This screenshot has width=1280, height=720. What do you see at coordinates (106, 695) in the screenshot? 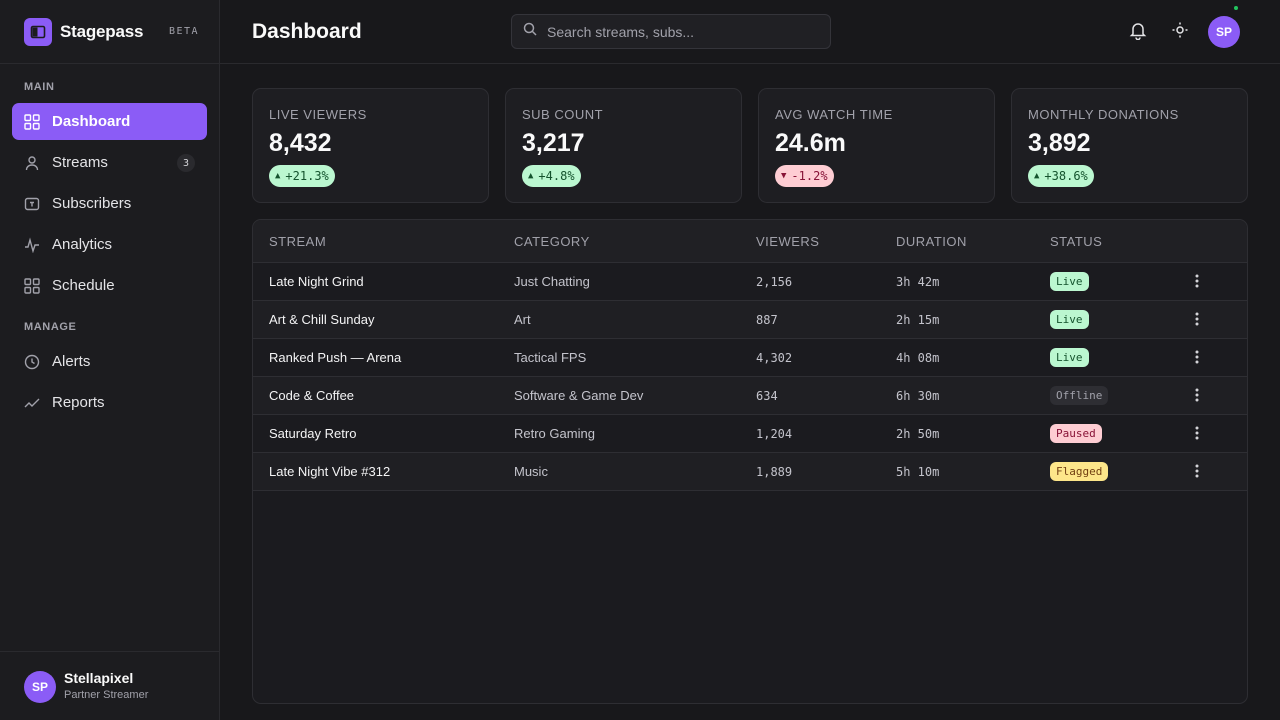
I see `user-role: Partner Streamer` at bounding box center [106, 695].